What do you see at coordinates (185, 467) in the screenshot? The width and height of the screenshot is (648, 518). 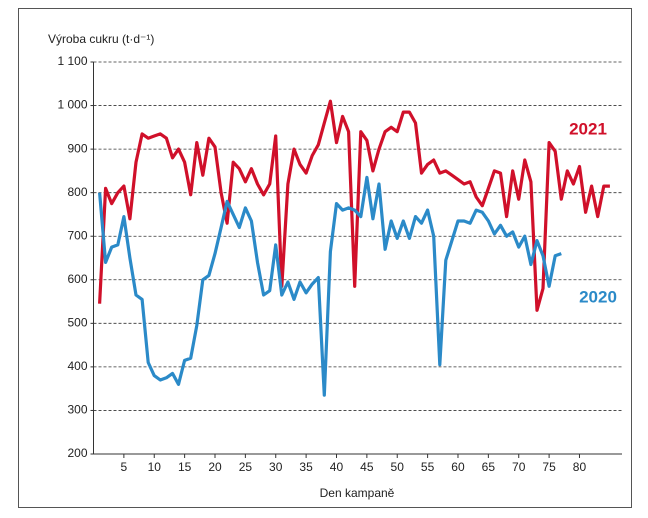 I see `x-tick-label: 15` at bounding box center [185, 467].